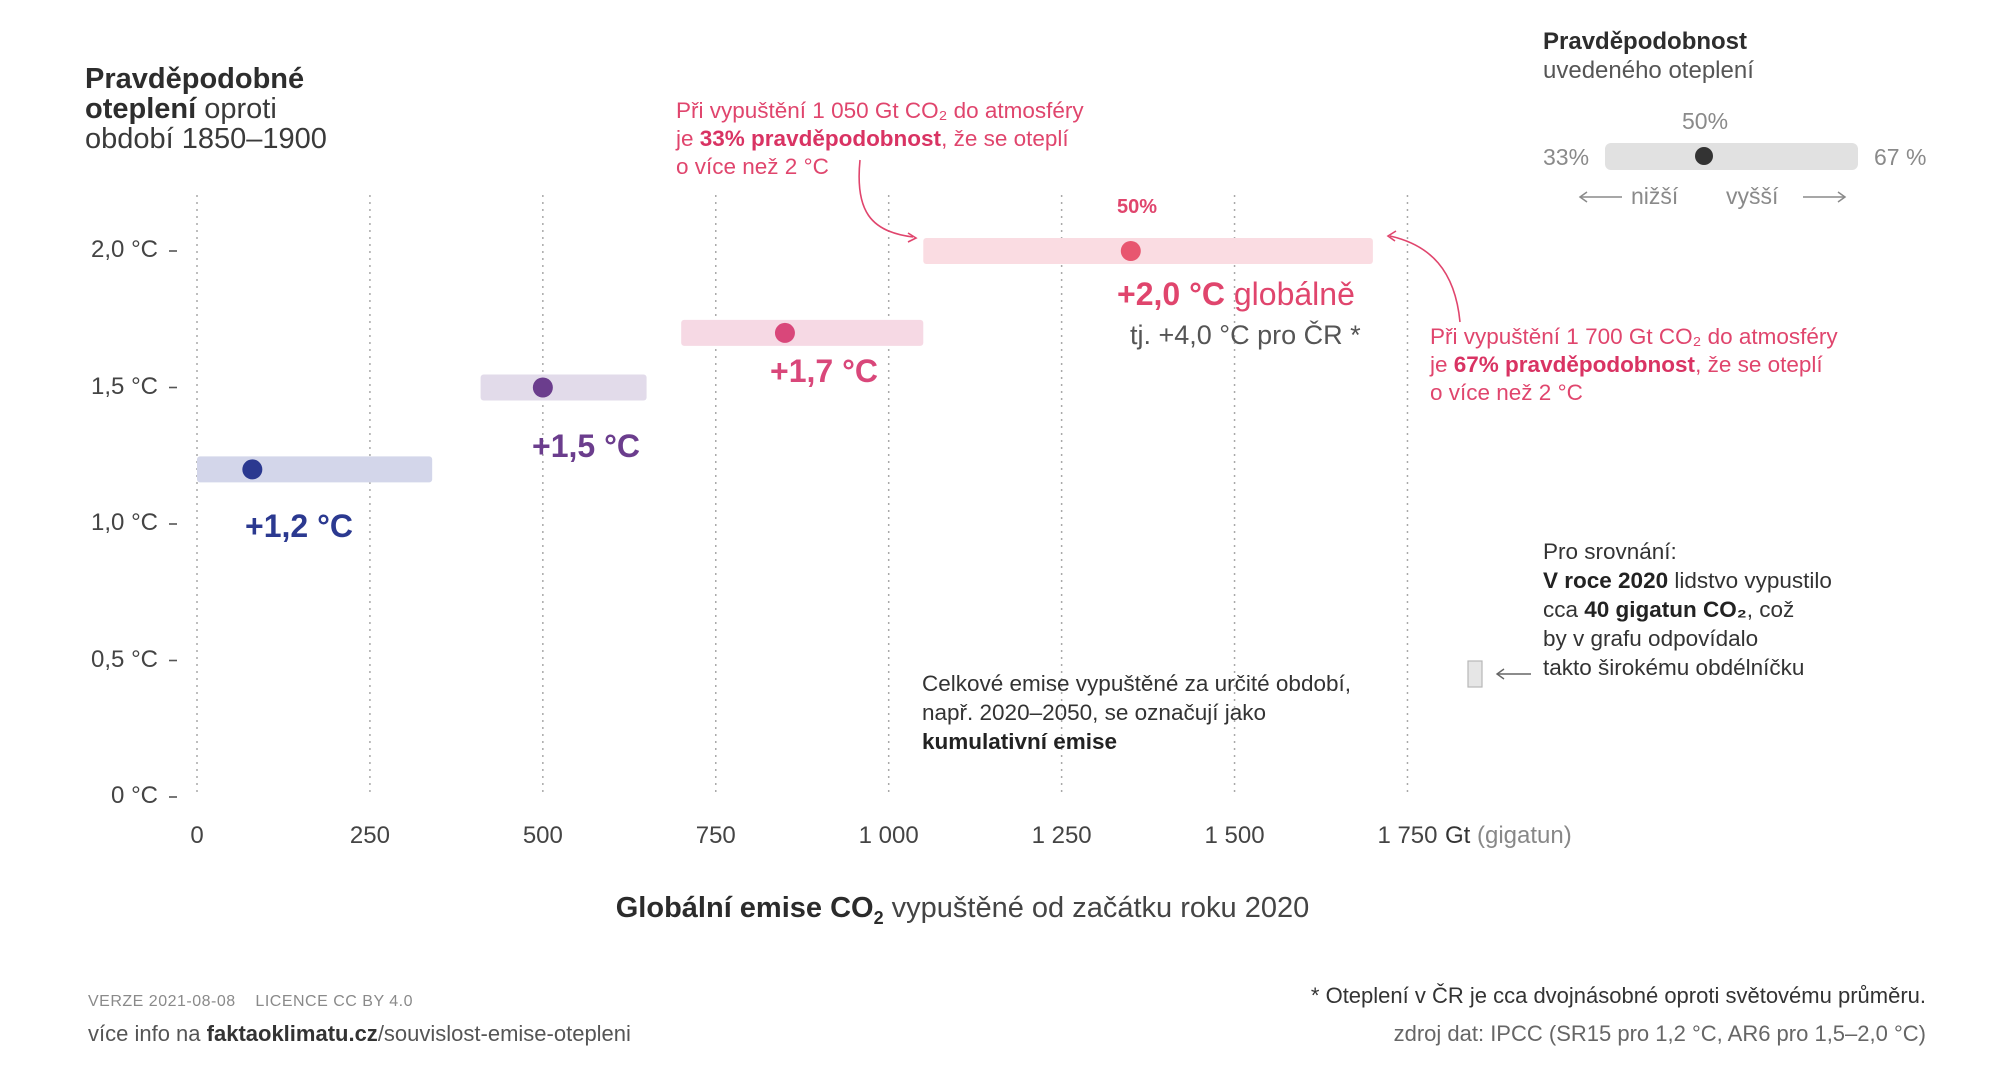 This screenshot has width=2000, height=1092. I want to click on legend-title: Pravděpodobnost uvedeného oteplení, so click(1648, 56).